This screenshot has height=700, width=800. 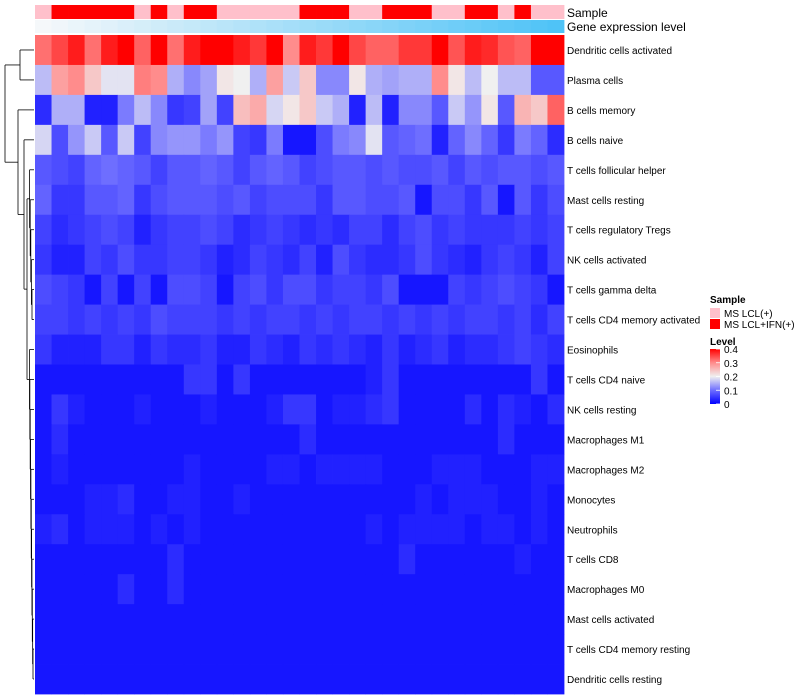 What do you see at coordinates (715, 324) in the screenshot?
I see `legend-swatch-ifn` at bounding box center [715, 324].